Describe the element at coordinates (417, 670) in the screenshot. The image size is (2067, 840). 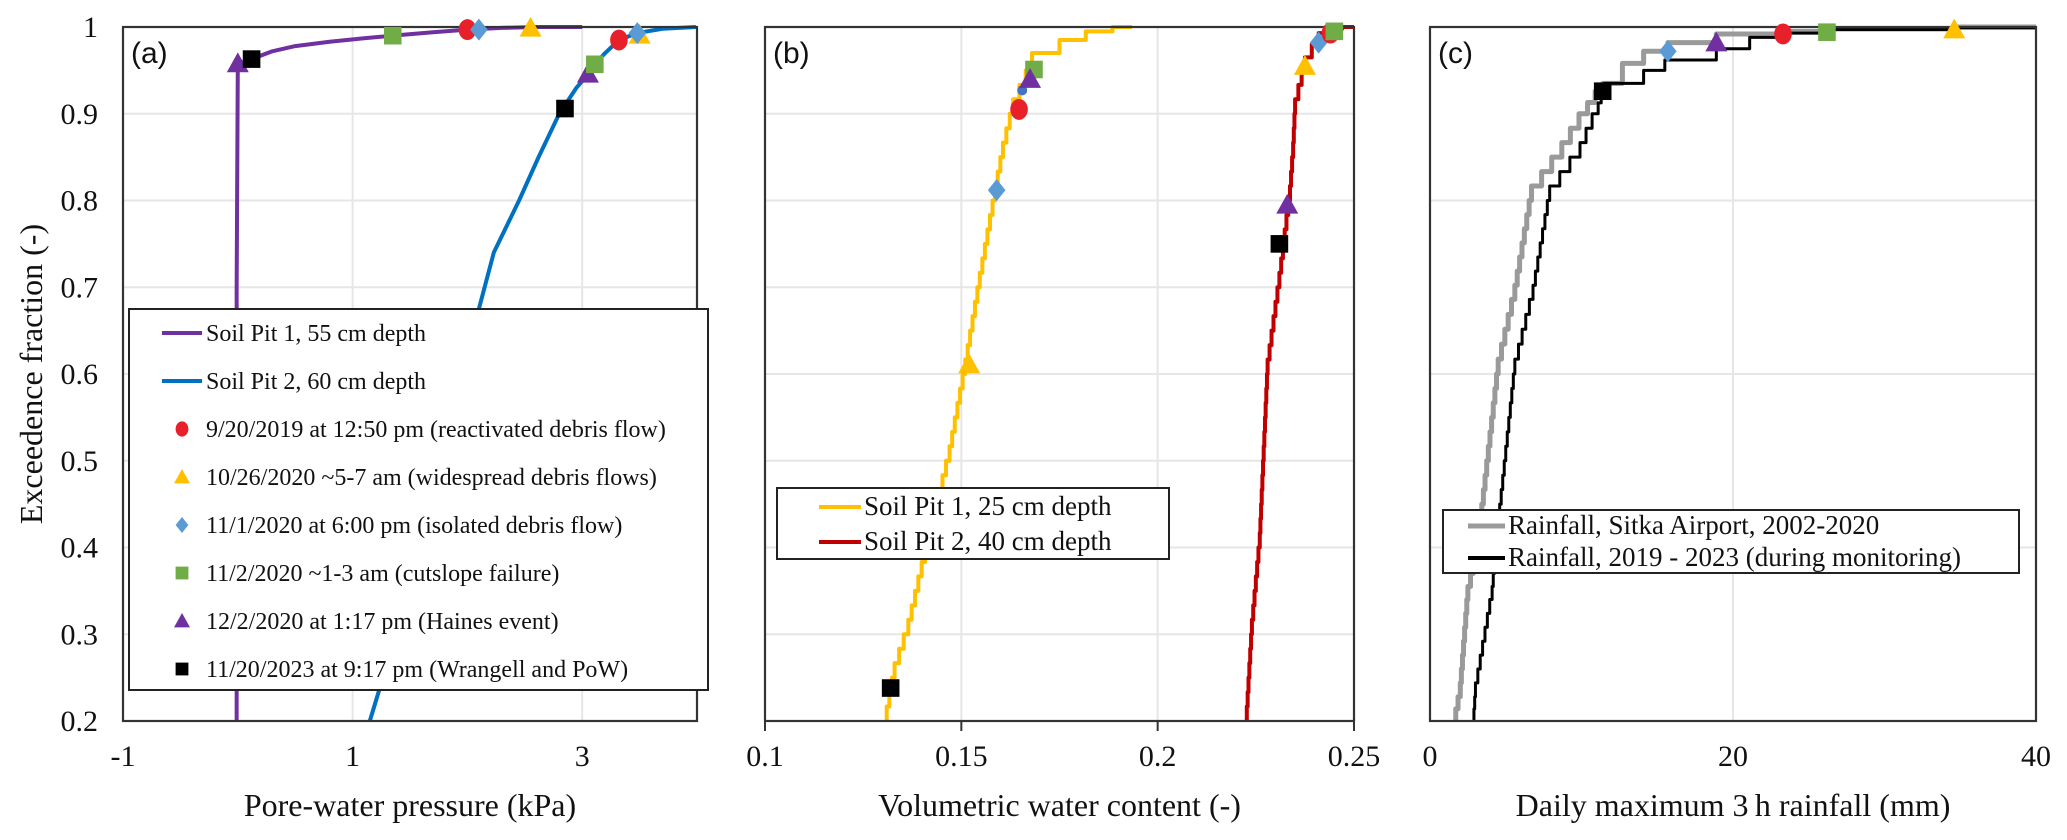
I see `legend-label: 11/20/2023 at 9:17 pm (Wrangell and PoW)` at that location.